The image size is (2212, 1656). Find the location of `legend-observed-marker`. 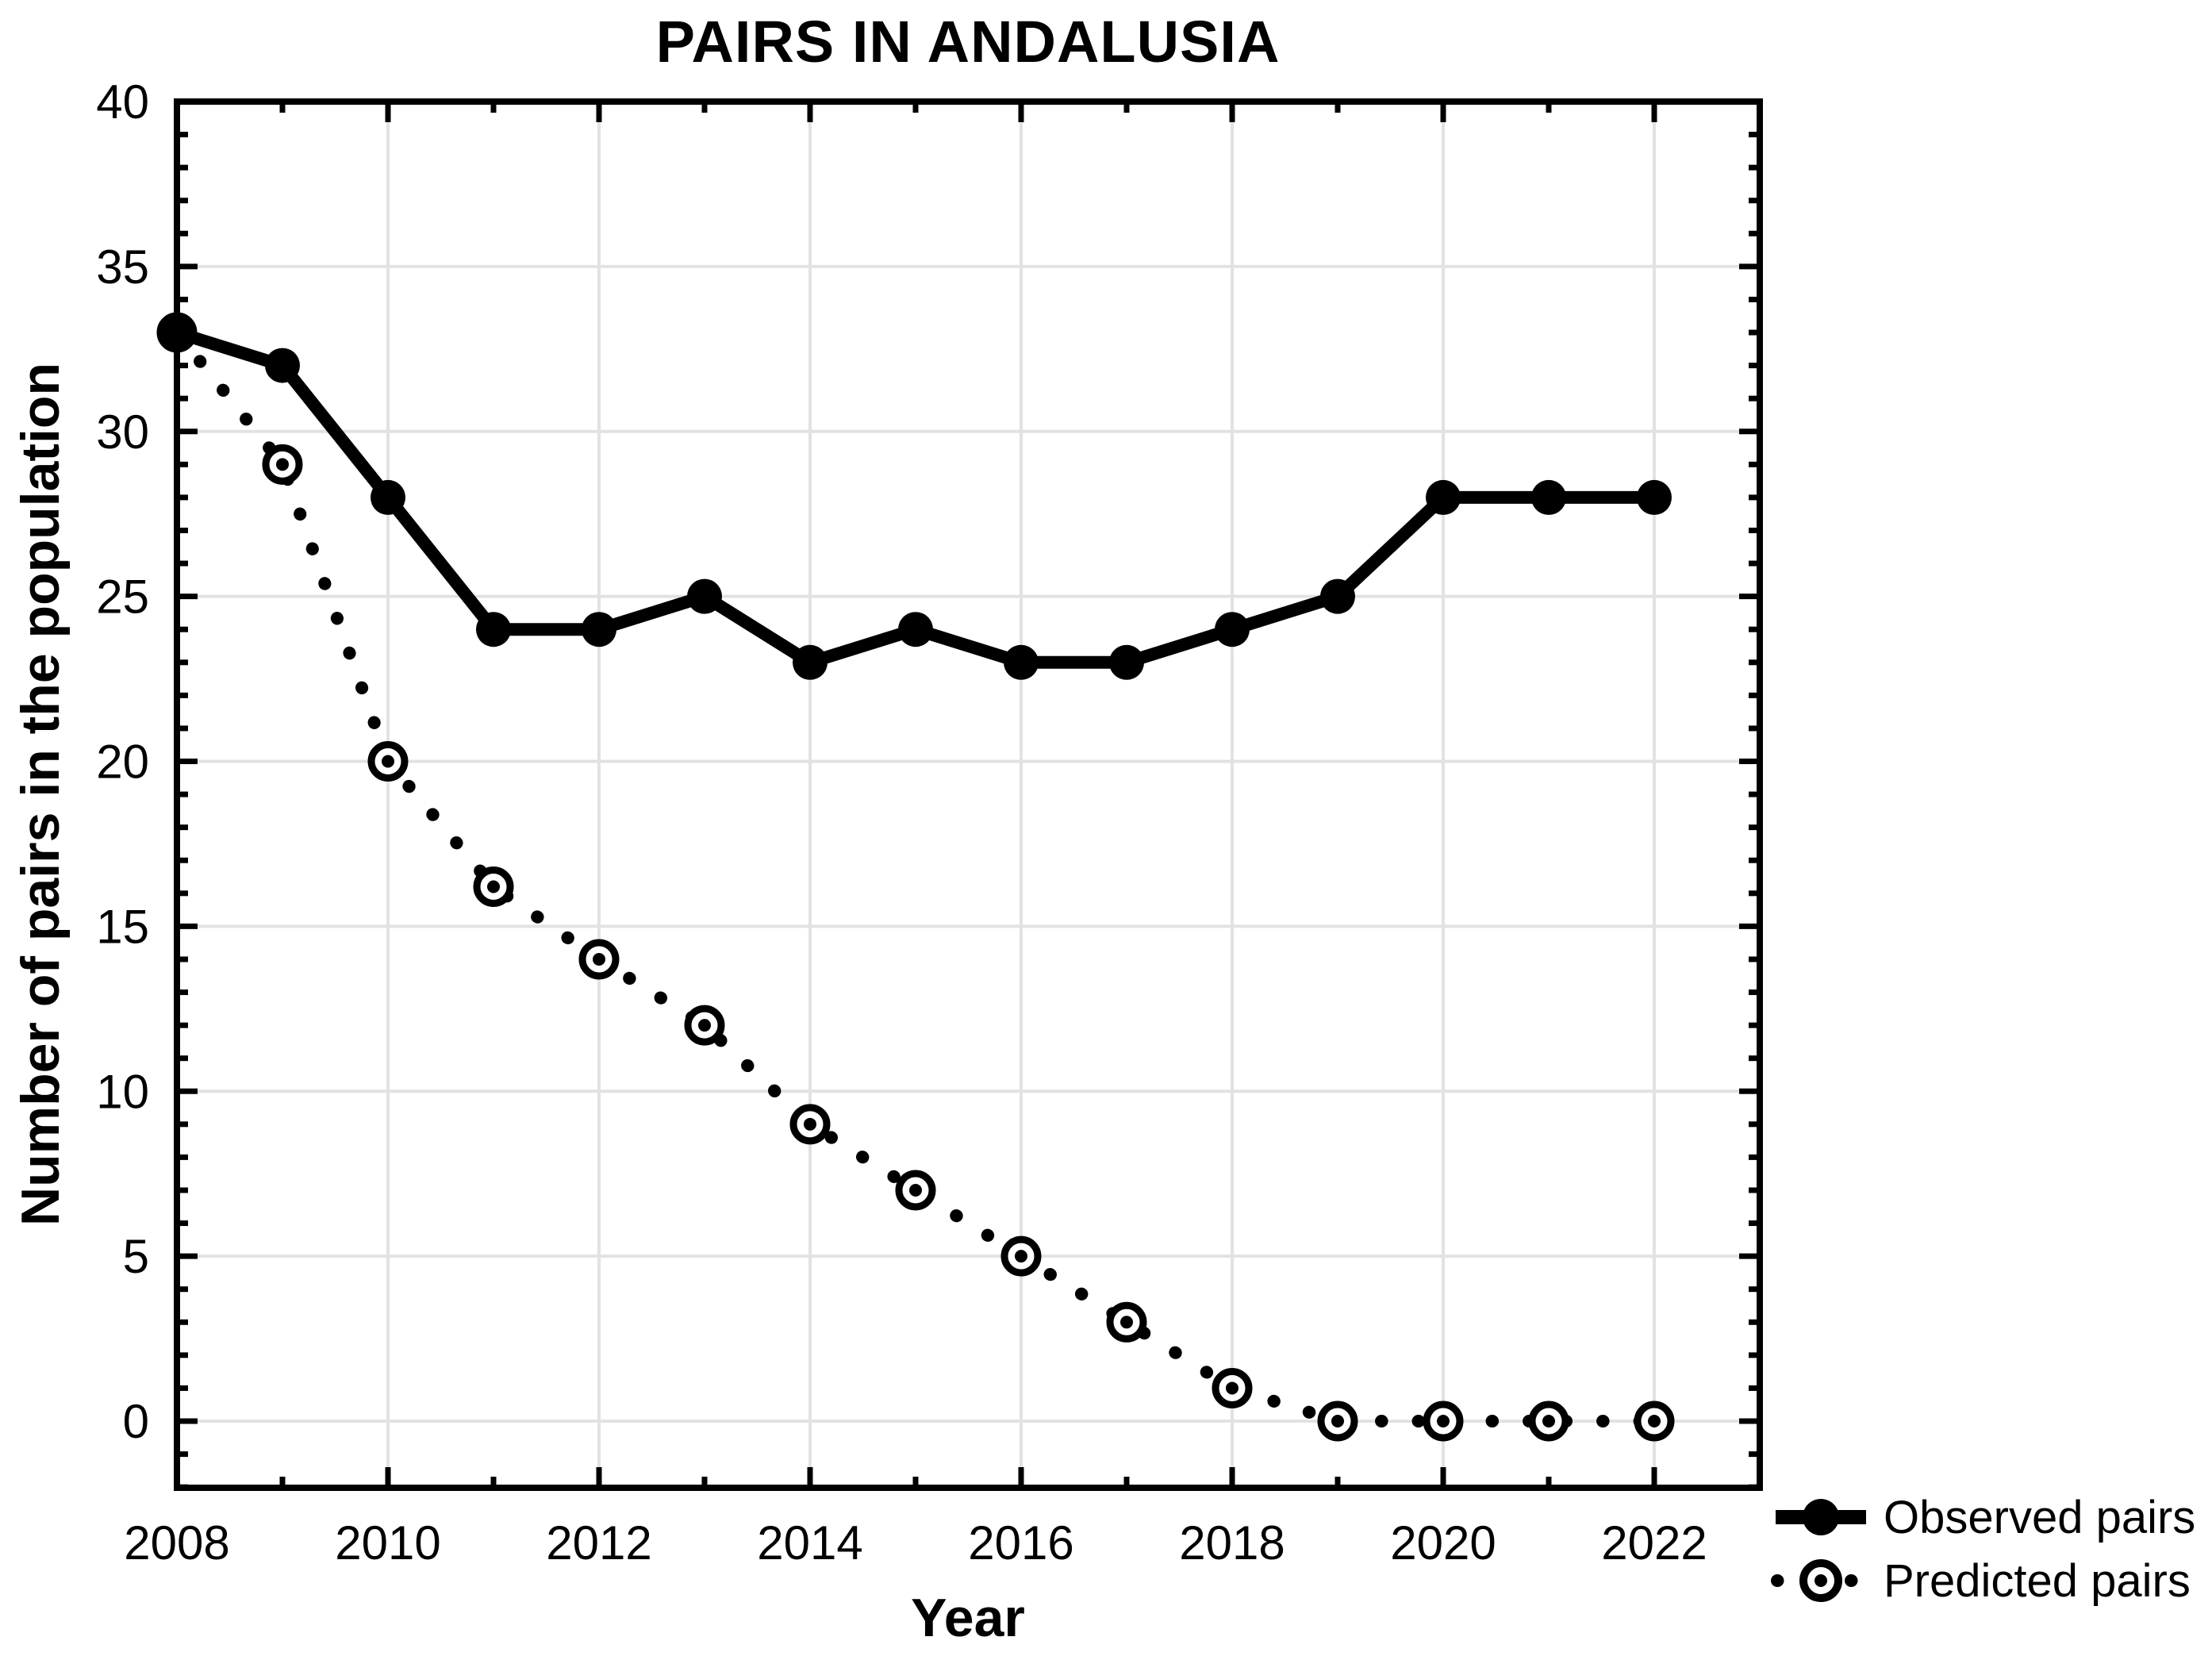

legend-observed-marker is located at coordinates (1821, 1517).